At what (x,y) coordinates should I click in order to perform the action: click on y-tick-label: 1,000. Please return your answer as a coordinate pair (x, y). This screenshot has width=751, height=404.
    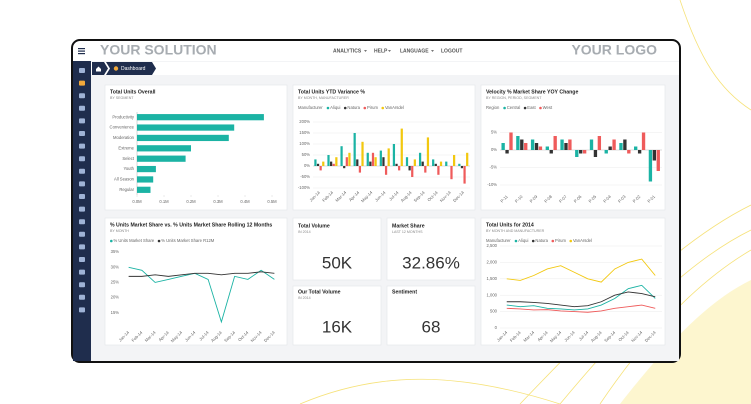
    Looking at the image, I should click on (492, 294).